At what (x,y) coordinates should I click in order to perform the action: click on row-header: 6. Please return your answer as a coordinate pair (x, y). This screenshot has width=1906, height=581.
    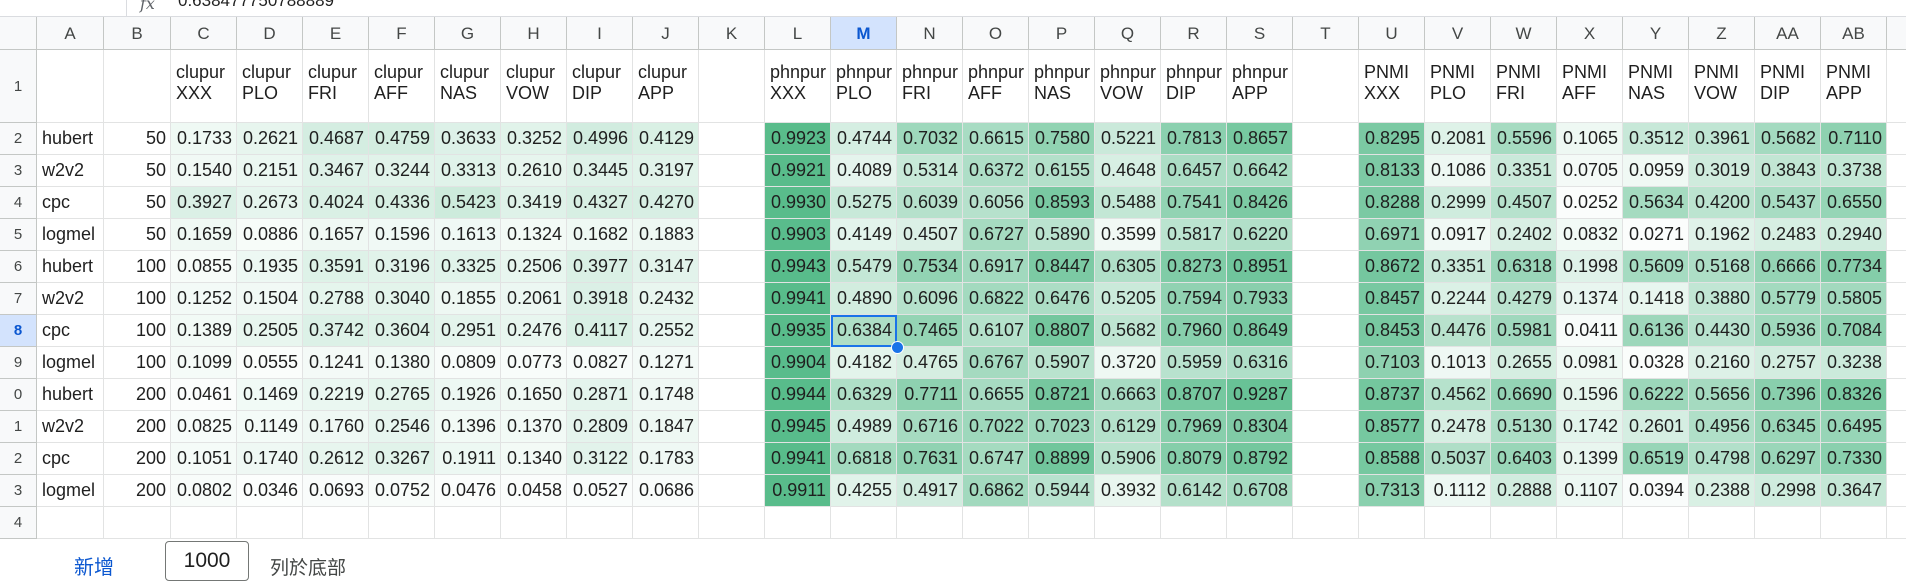
    Looking at the image, I should click on (18, 267).